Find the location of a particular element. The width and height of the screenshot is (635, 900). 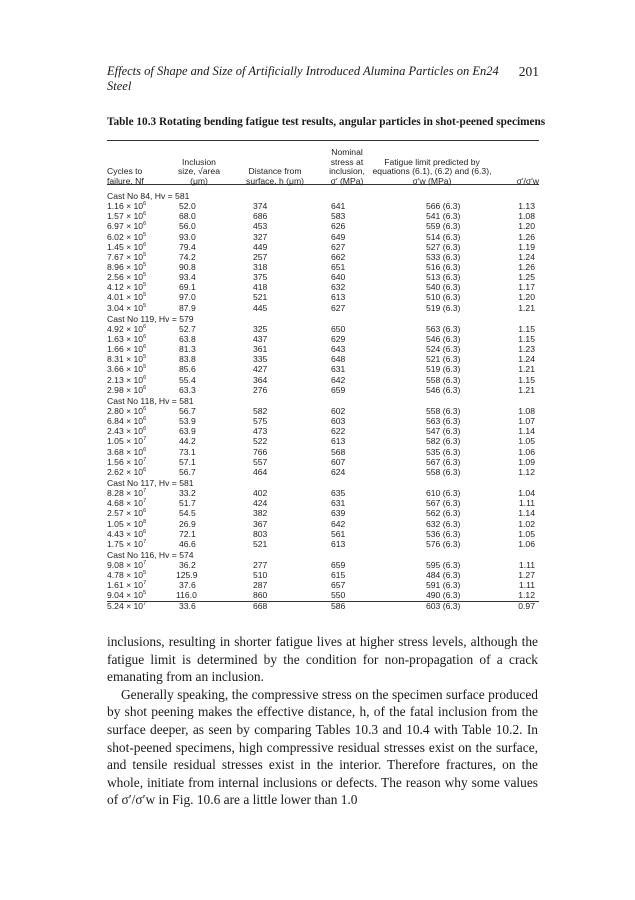

cycles-cell: 6.97 × 106 is located at coordinates (126, 226).